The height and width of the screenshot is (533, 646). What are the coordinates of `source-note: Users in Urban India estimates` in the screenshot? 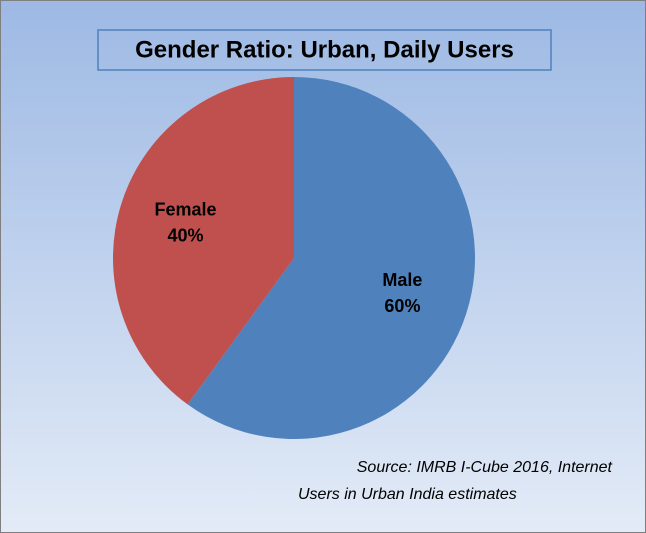 It's located at (407, 494).